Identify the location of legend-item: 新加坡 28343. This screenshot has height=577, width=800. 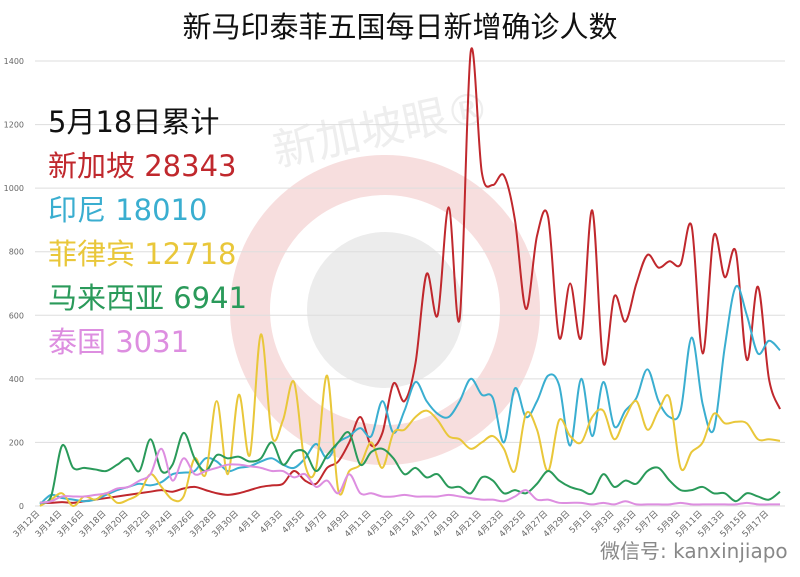
(142, 166).